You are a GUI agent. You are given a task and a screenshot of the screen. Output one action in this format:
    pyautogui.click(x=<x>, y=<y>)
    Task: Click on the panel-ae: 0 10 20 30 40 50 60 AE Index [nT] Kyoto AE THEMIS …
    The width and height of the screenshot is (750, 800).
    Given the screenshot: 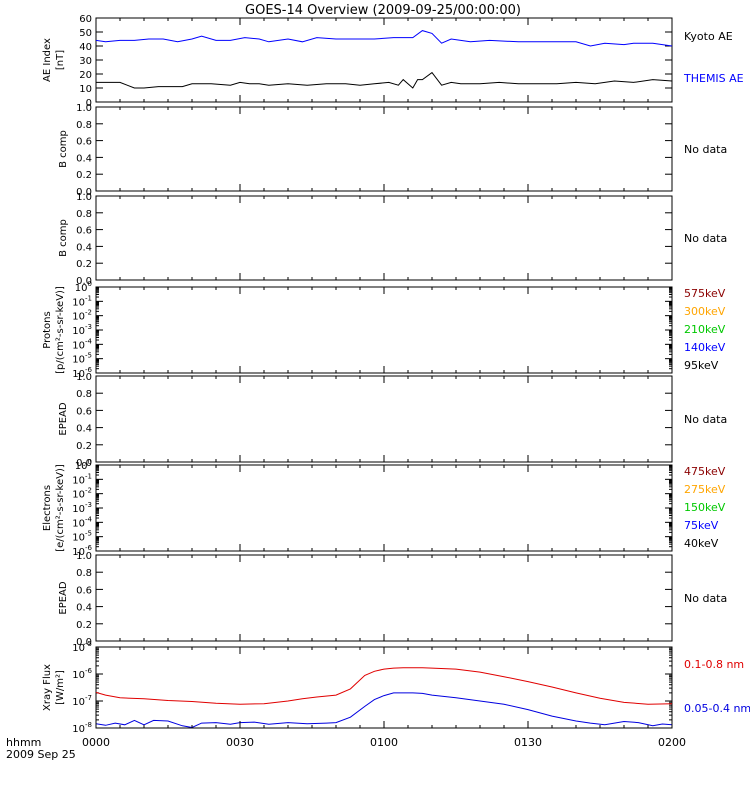 What is the action you would take?
    pyautogui.click(x=393, y=61)
    